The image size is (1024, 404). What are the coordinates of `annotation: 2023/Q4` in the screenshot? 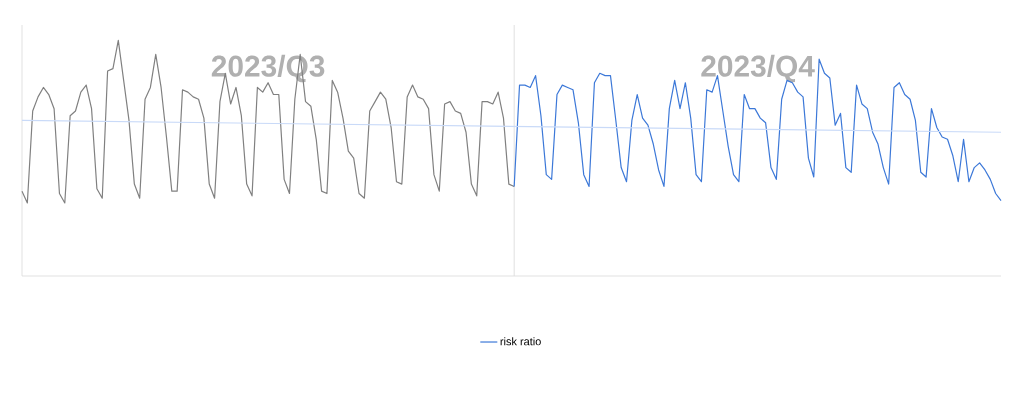 It's located at (758, 68).